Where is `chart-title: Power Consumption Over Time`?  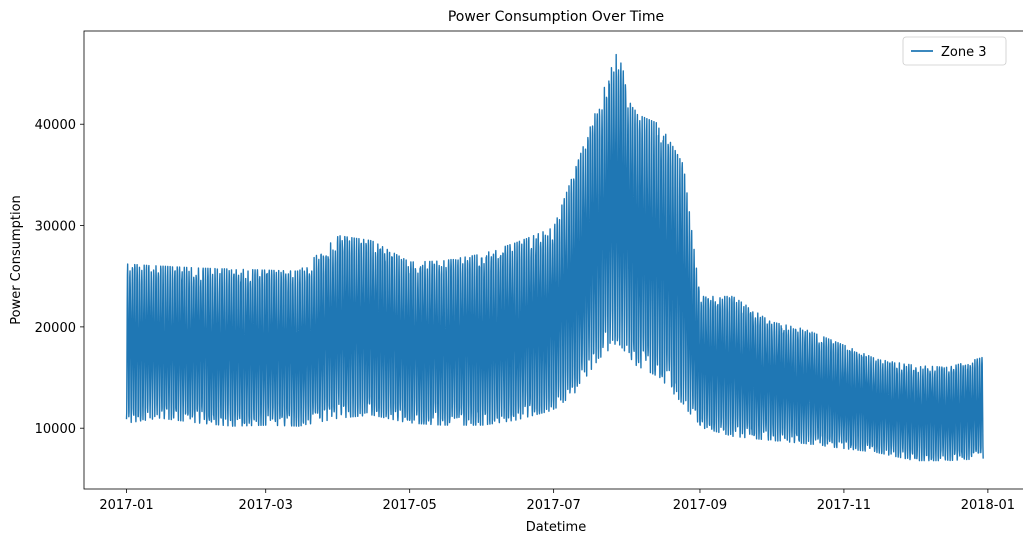 chart-title: Power Consumption Over Time is located at coordinates (556, 17).